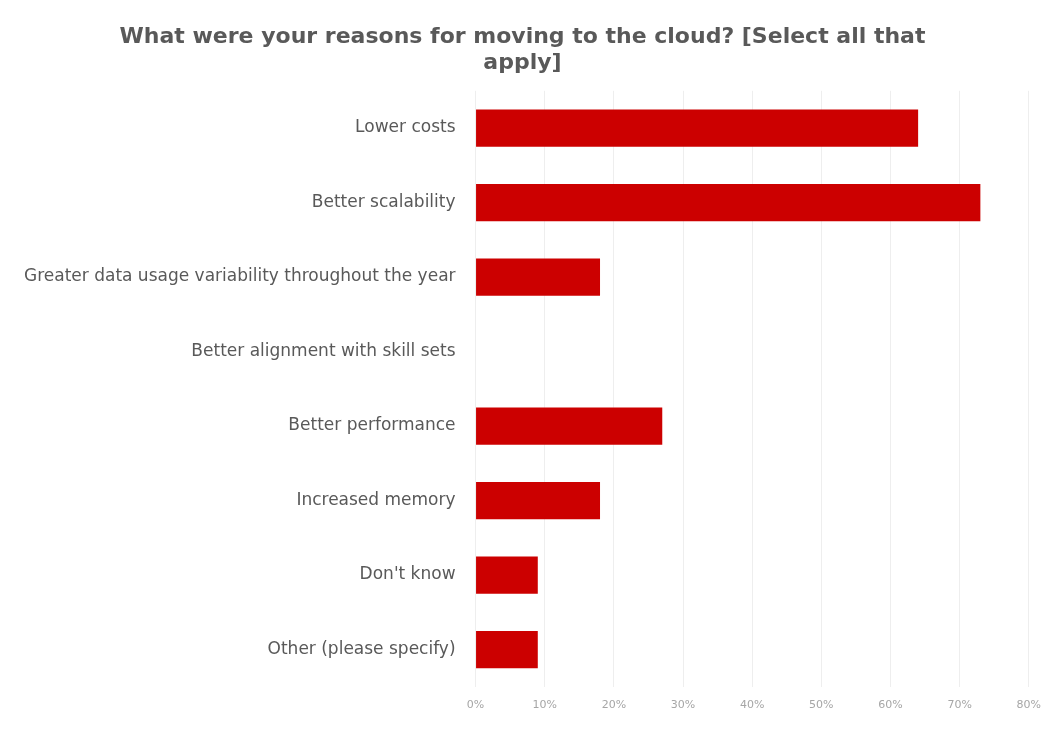 The height and width of the screenshot is (737, 1063). What do you see at coordinates (405, 126) in the screenshot?
I see `y-tick-label: Lower costs` at bounding box center [405, 126].